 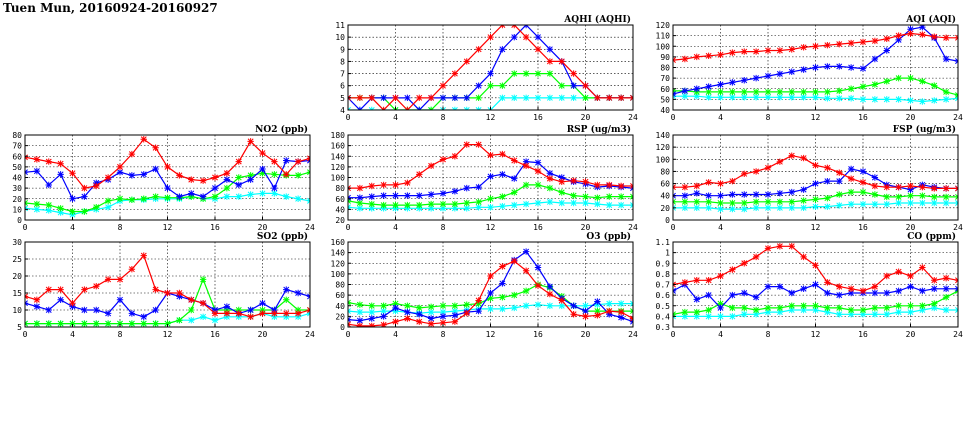 What do you see at coordinates (663, 242) in the screenshot?
I see `y-tick-label: 1.1` at bounding box center [663, 242].